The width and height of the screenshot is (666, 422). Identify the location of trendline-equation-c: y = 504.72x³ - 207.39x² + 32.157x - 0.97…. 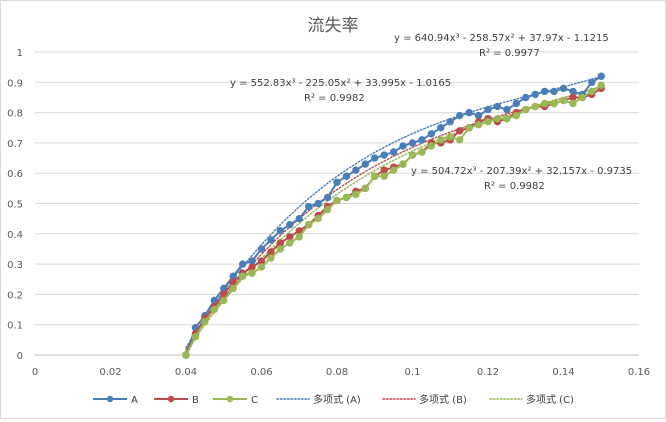
(521, 171).